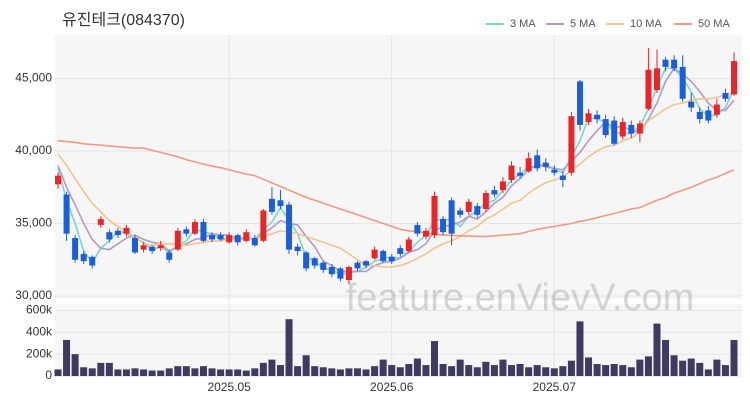 Image resolution: width=750 pixels, height=400 pixels. Describe the element at coordinates (714, 24) in the screenshot. I see `legend-label: 50 MA` at that location.